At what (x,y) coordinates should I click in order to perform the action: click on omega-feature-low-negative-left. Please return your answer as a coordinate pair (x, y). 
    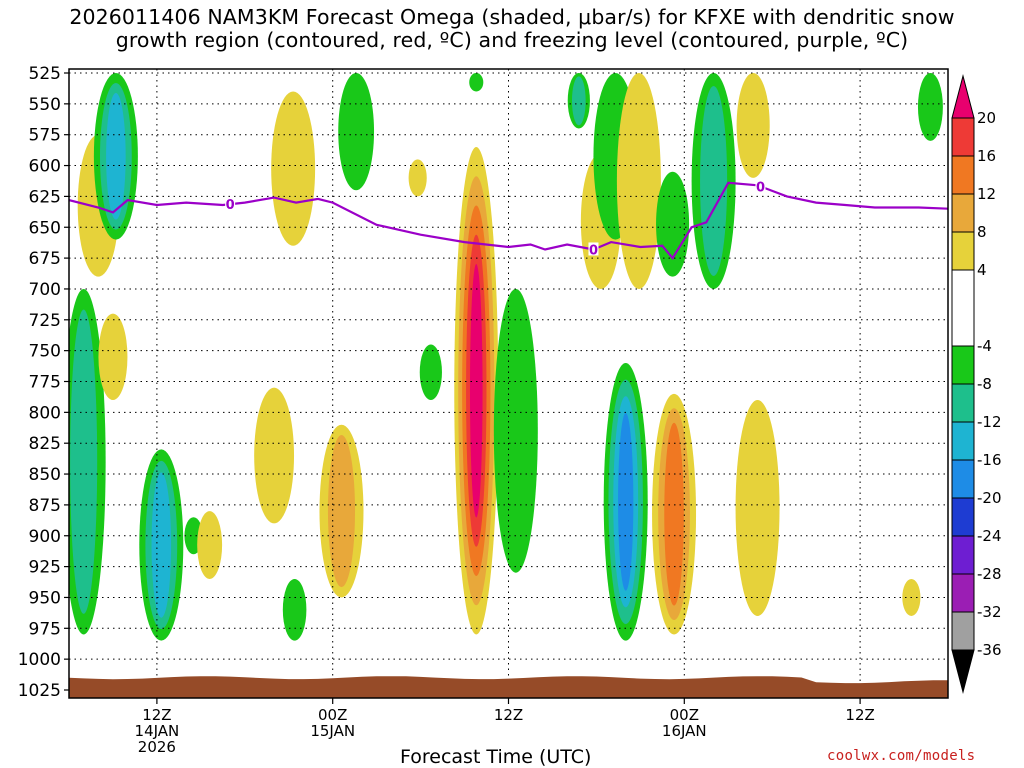
    Looking at the image, I should click on (87, 462).